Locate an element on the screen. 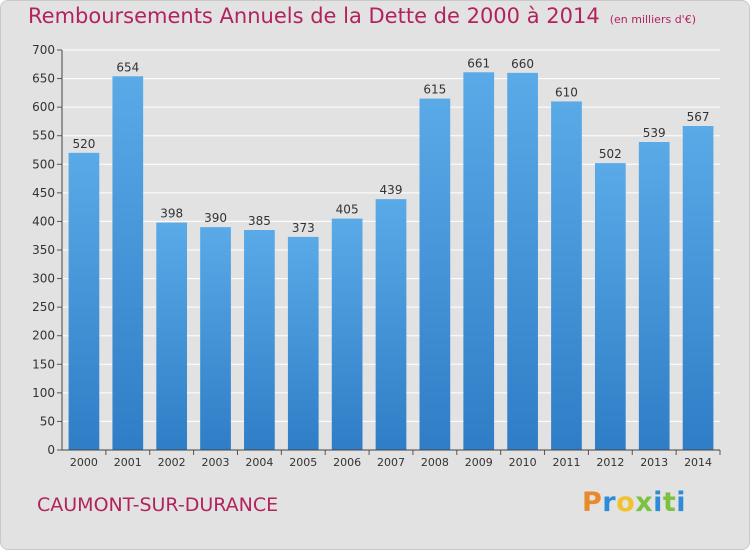 The image size is (750, 550). bar-2010 is located at coordinates (522, 261).